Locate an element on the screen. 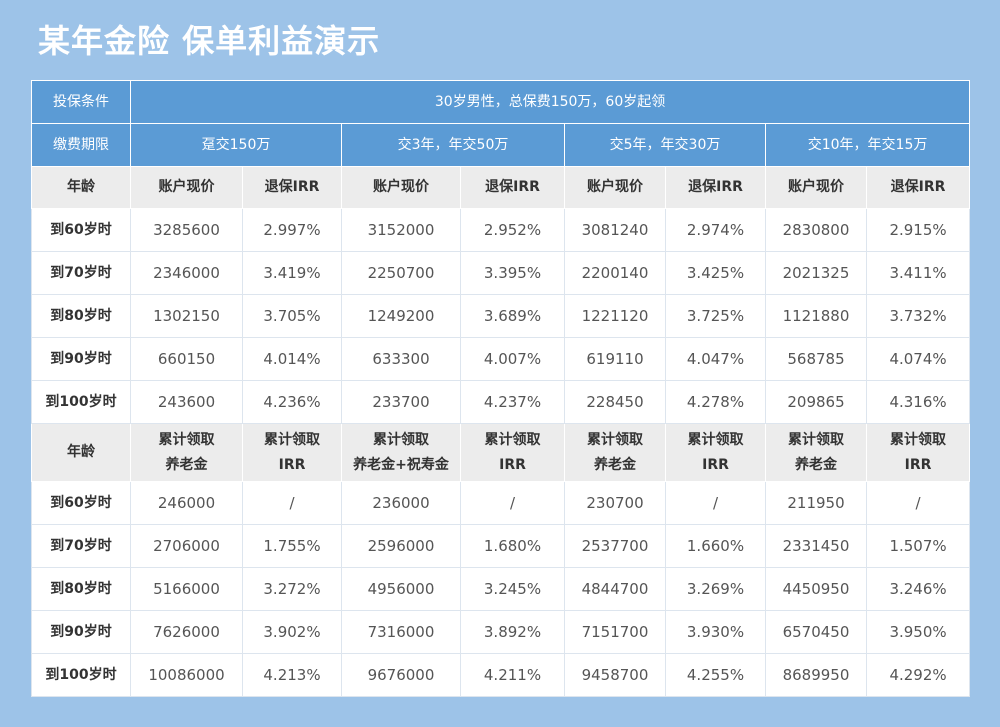 Image resolution: width=1000 pixels, height=727 pixels. cell: 30岁男性，总保费150万，60岁起领 is located at coordinates (550, 102).